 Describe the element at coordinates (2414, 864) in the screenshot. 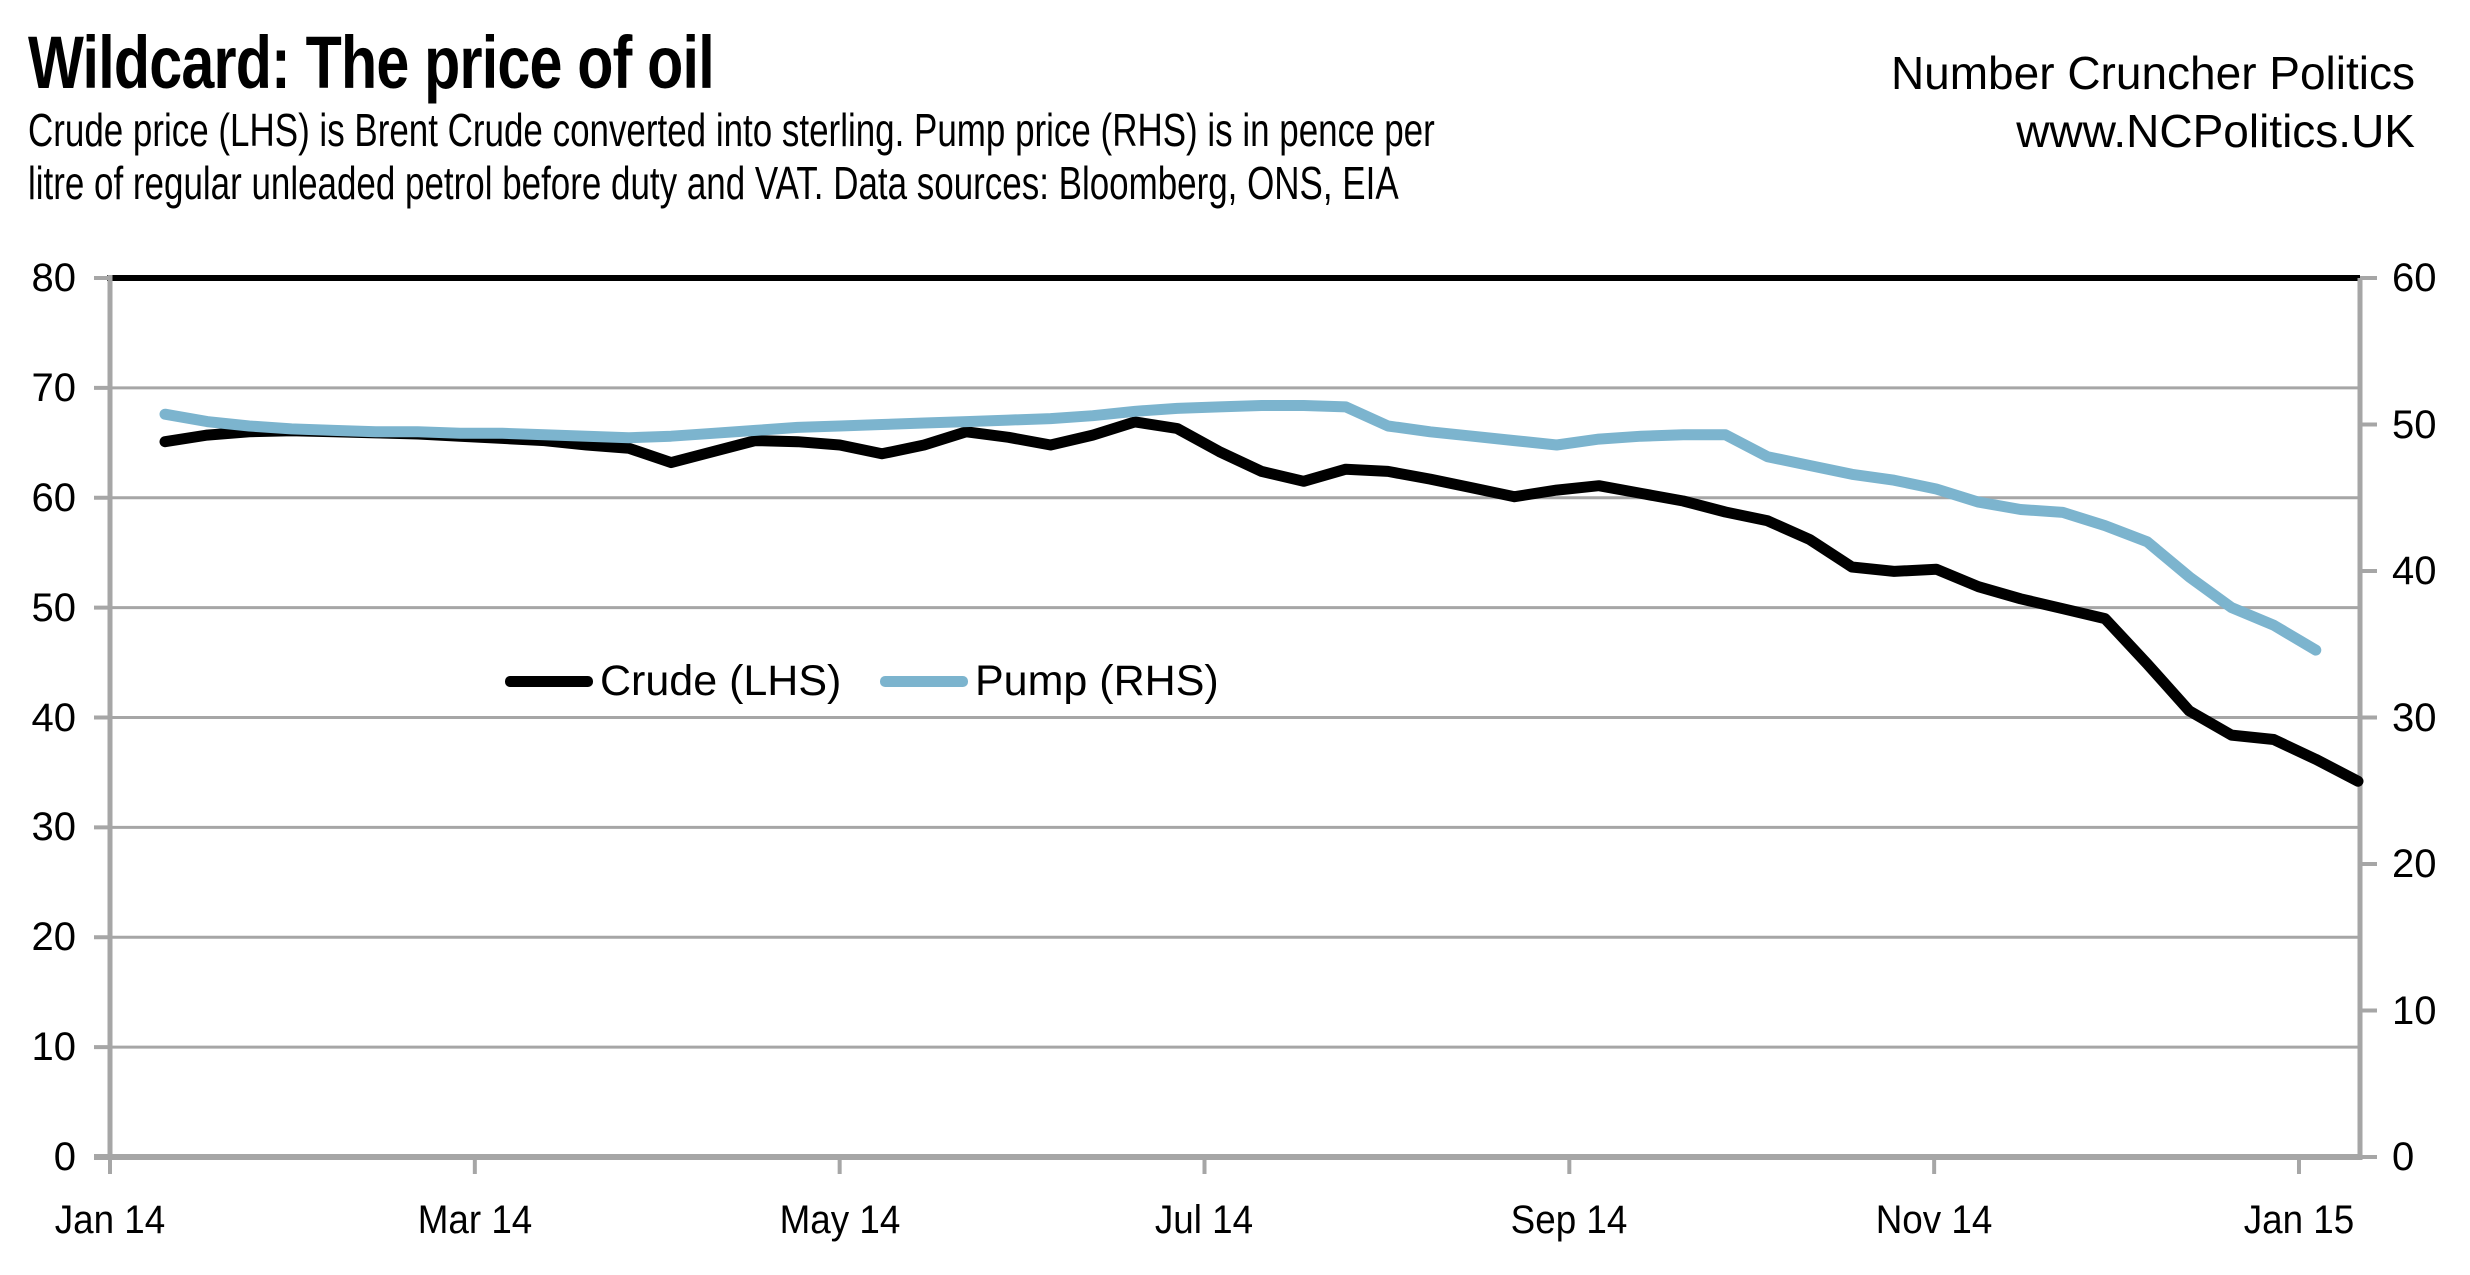

I see `y-axis-label-right: 20` at that location.